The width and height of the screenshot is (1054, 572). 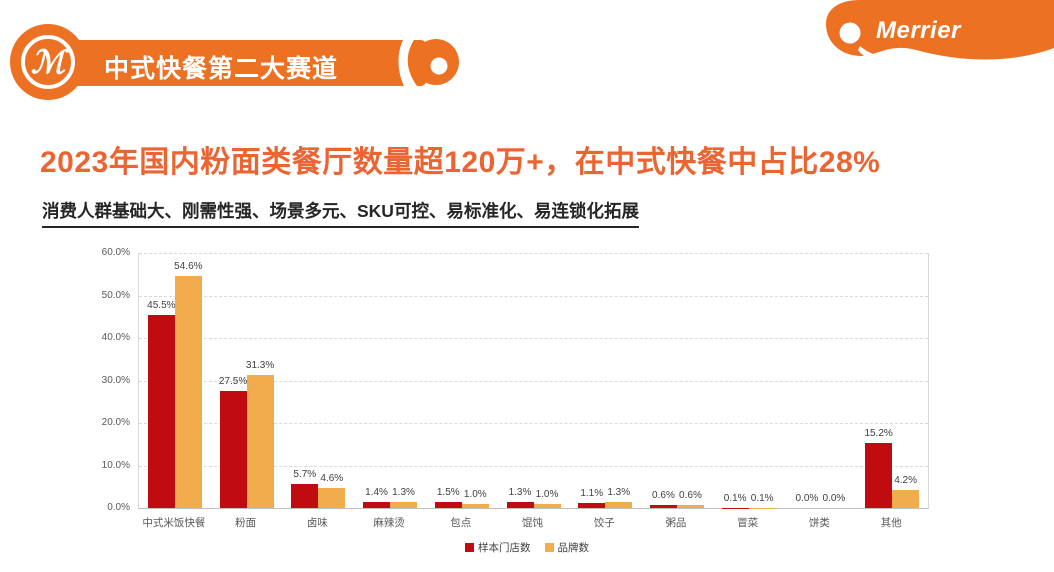 What do you see at coordinates (504, 548) in the screenshot?
I see `legend-label: 样本门店数` at bounding box center [504, 548].